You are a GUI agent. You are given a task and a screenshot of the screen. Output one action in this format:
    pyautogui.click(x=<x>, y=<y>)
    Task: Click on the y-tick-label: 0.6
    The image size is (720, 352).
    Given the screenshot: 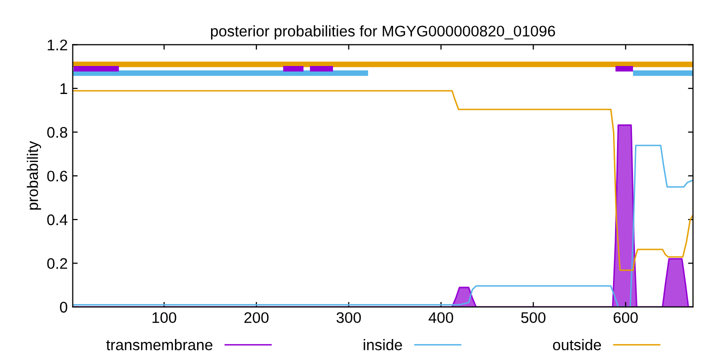 What is the action you would take?
    pyautogui.click(x=57, y=176)
    